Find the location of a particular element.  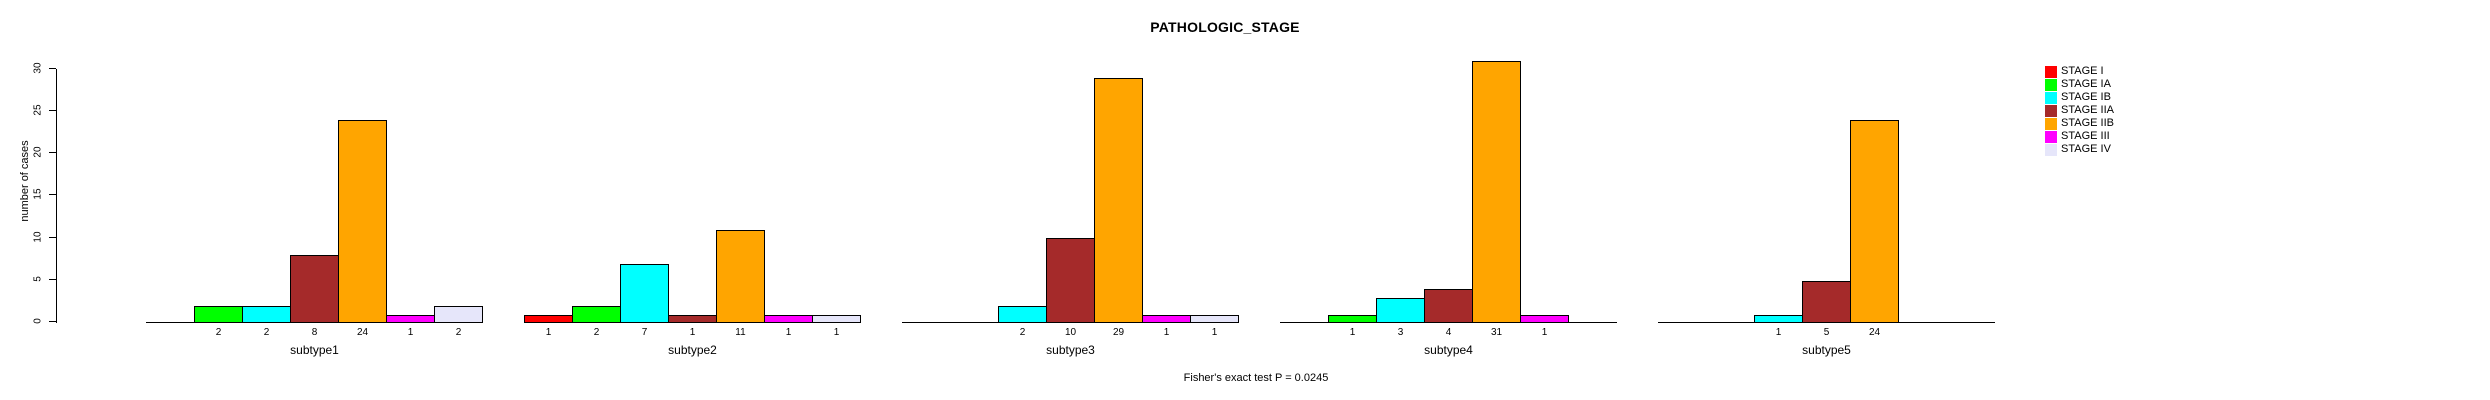

legend-label: STAGE I is located at coordinates (2082, 71).